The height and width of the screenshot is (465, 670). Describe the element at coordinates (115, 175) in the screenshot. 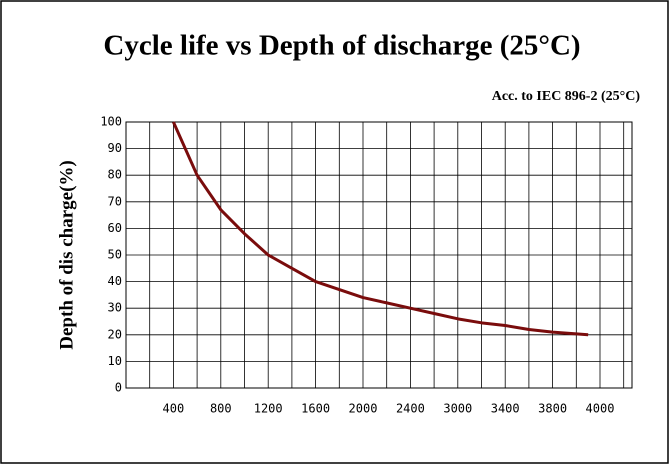

I see `y-tick-label: 80` at that location.